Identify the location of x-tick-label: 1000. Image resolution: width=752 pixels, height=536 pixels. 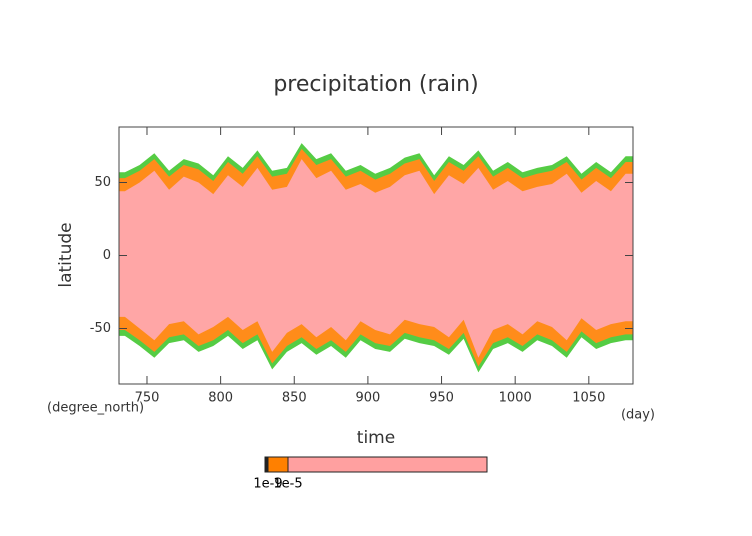
(515, 398).